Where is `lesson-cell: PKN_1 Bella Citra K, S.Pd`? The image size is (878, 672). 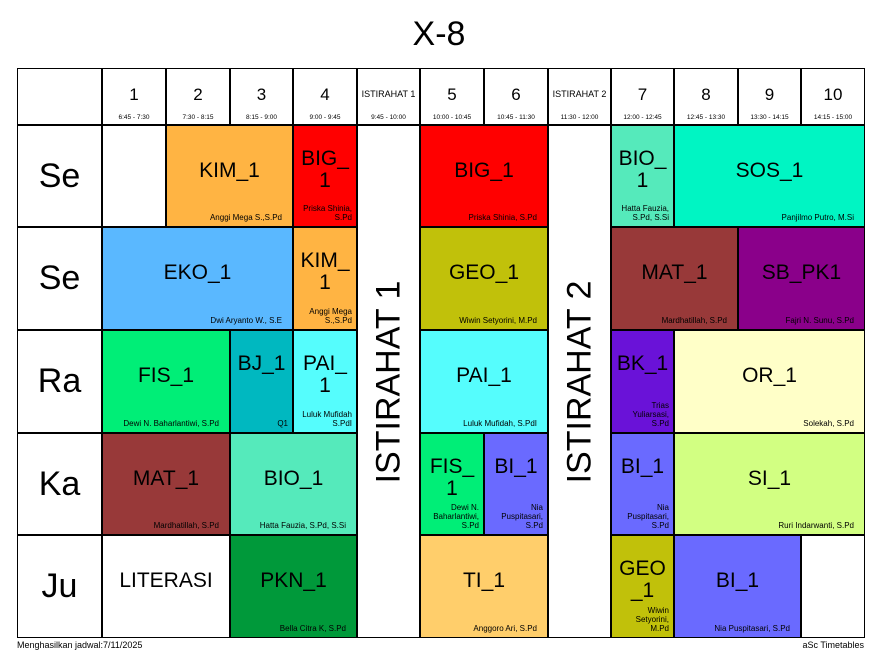
lesson-cell: PKN_1 Bella Citra K, S.Pd is located at coordinates (293, 586).